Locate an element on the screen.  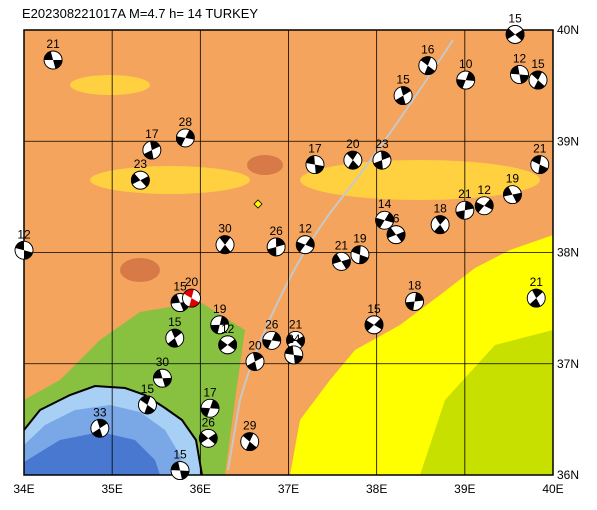
x-tick-label: 40E is located at coordinates (552, 489).